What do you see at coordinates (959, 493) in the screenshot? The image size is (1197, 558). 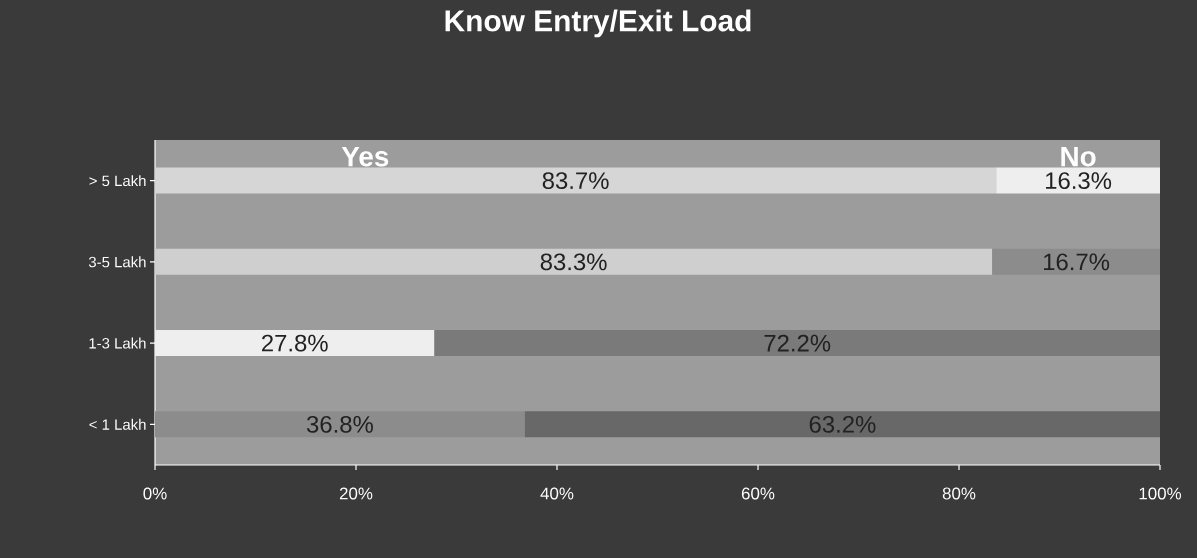 I see `x-tick-label: 80%` at bounding box center [959, 493].